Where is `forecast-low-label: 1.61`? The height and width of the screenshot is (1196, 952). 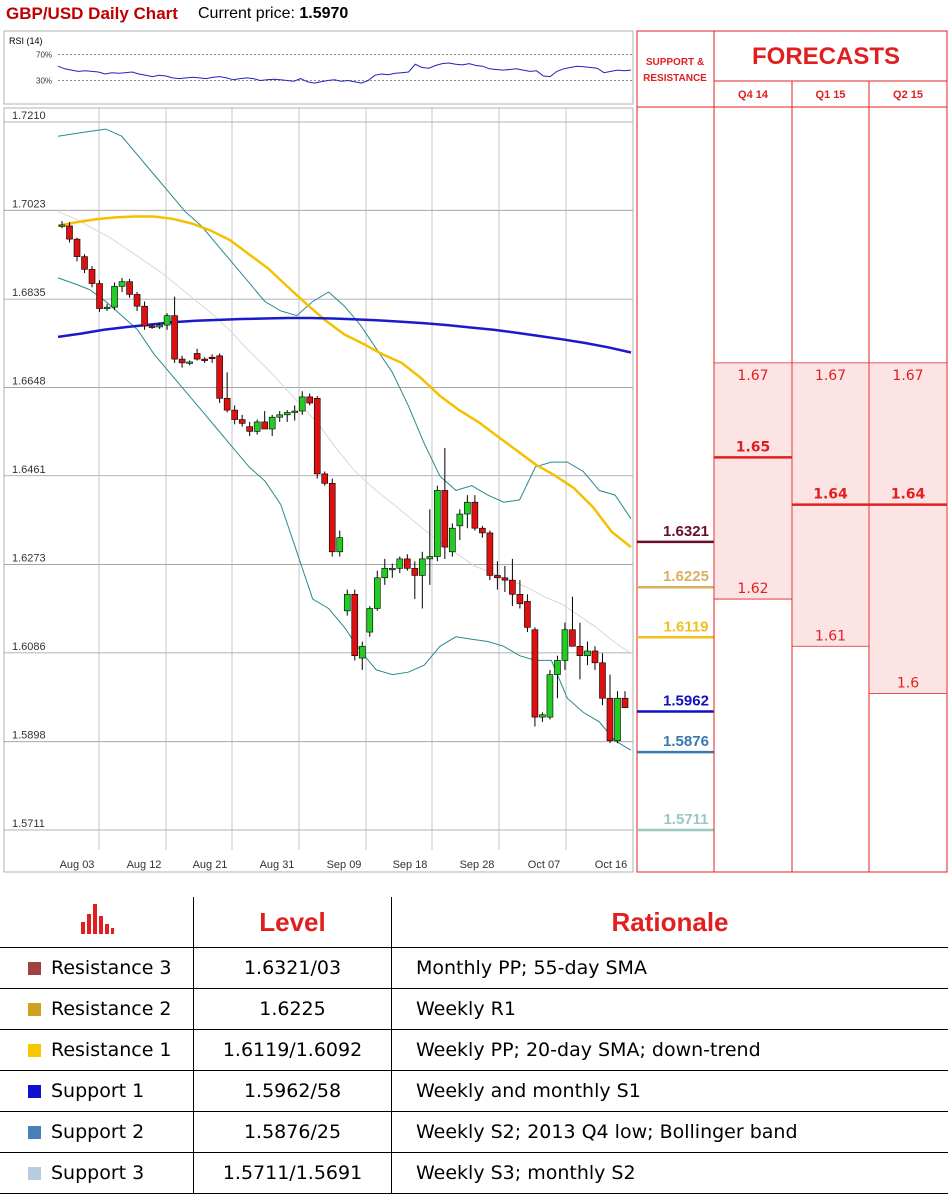
forecast-low-label: 1.61 is located at coordinates (830, 636).